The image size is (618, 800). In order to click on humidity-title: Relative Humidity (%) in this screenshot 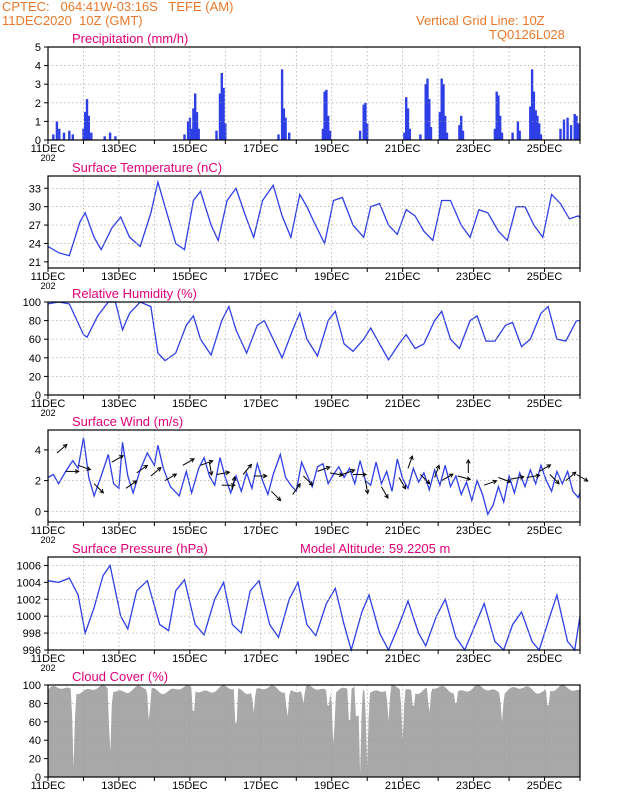, I will do `click(134, 293)`.